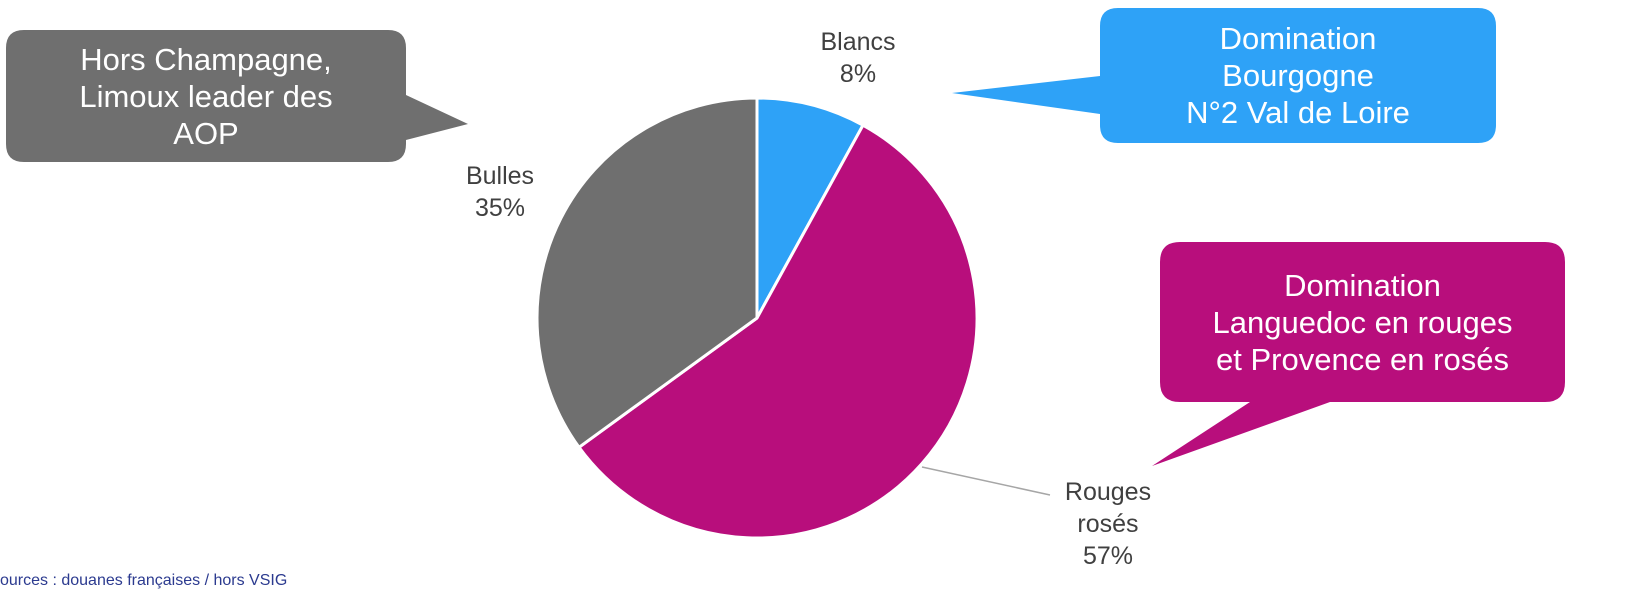 The height and width of the screenshot is (595, 1629). What do you see at coordinates (206, 59) in the screenshot?
I see `callout-bulles-line-1: Hors Champagne,` at bounding box center [206, 59].